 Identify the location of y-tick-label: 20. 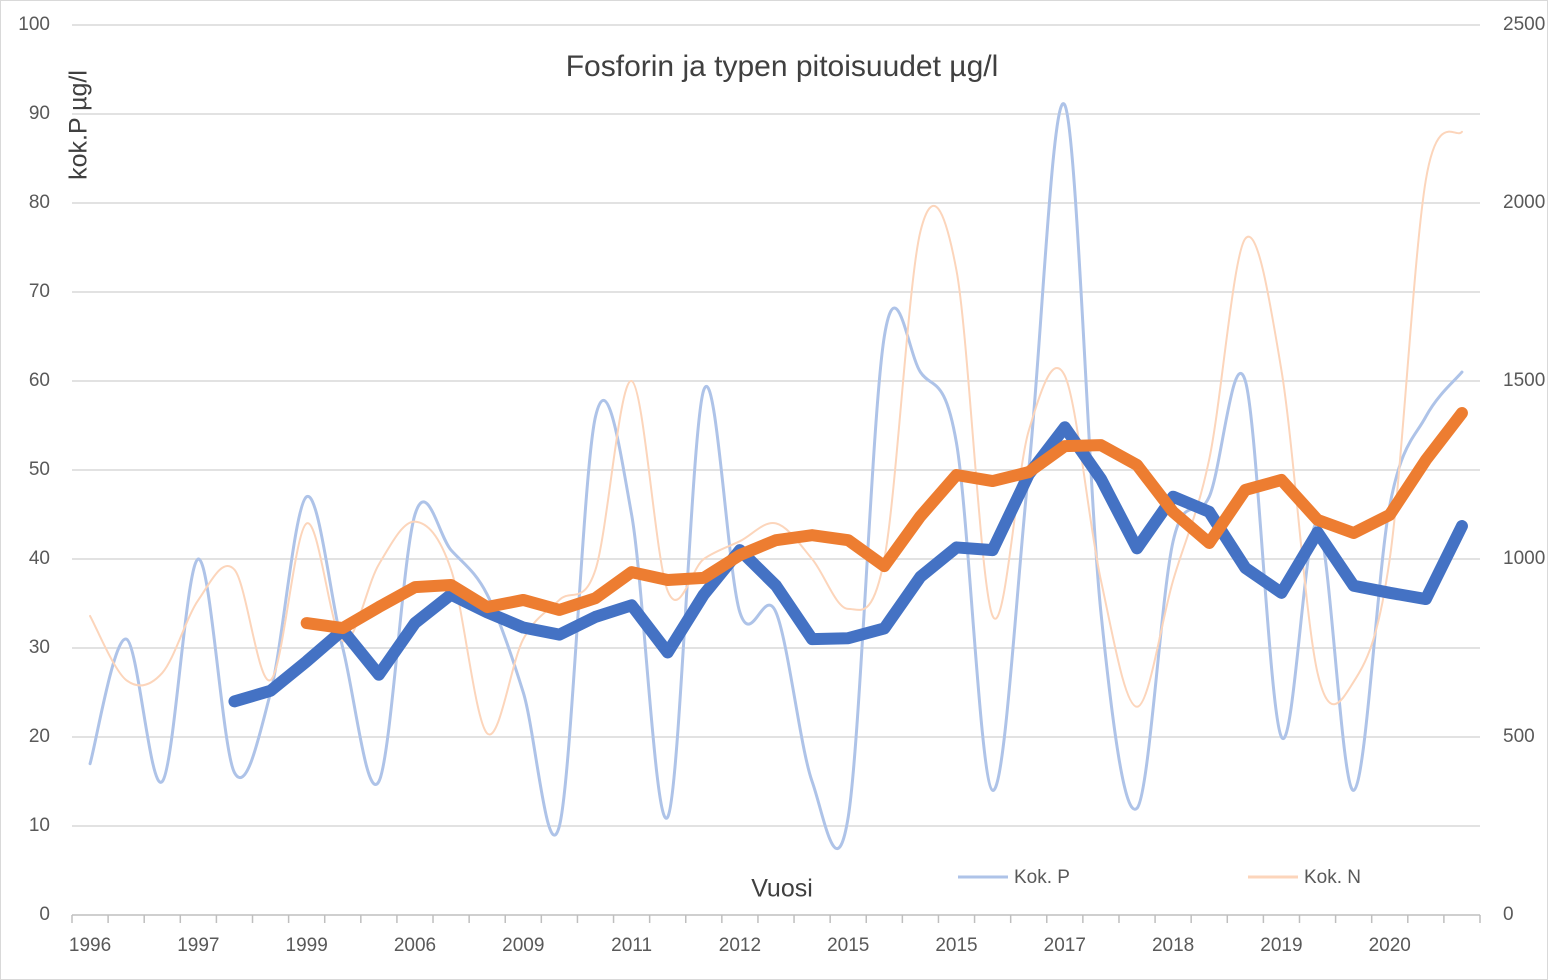
(39, 736).